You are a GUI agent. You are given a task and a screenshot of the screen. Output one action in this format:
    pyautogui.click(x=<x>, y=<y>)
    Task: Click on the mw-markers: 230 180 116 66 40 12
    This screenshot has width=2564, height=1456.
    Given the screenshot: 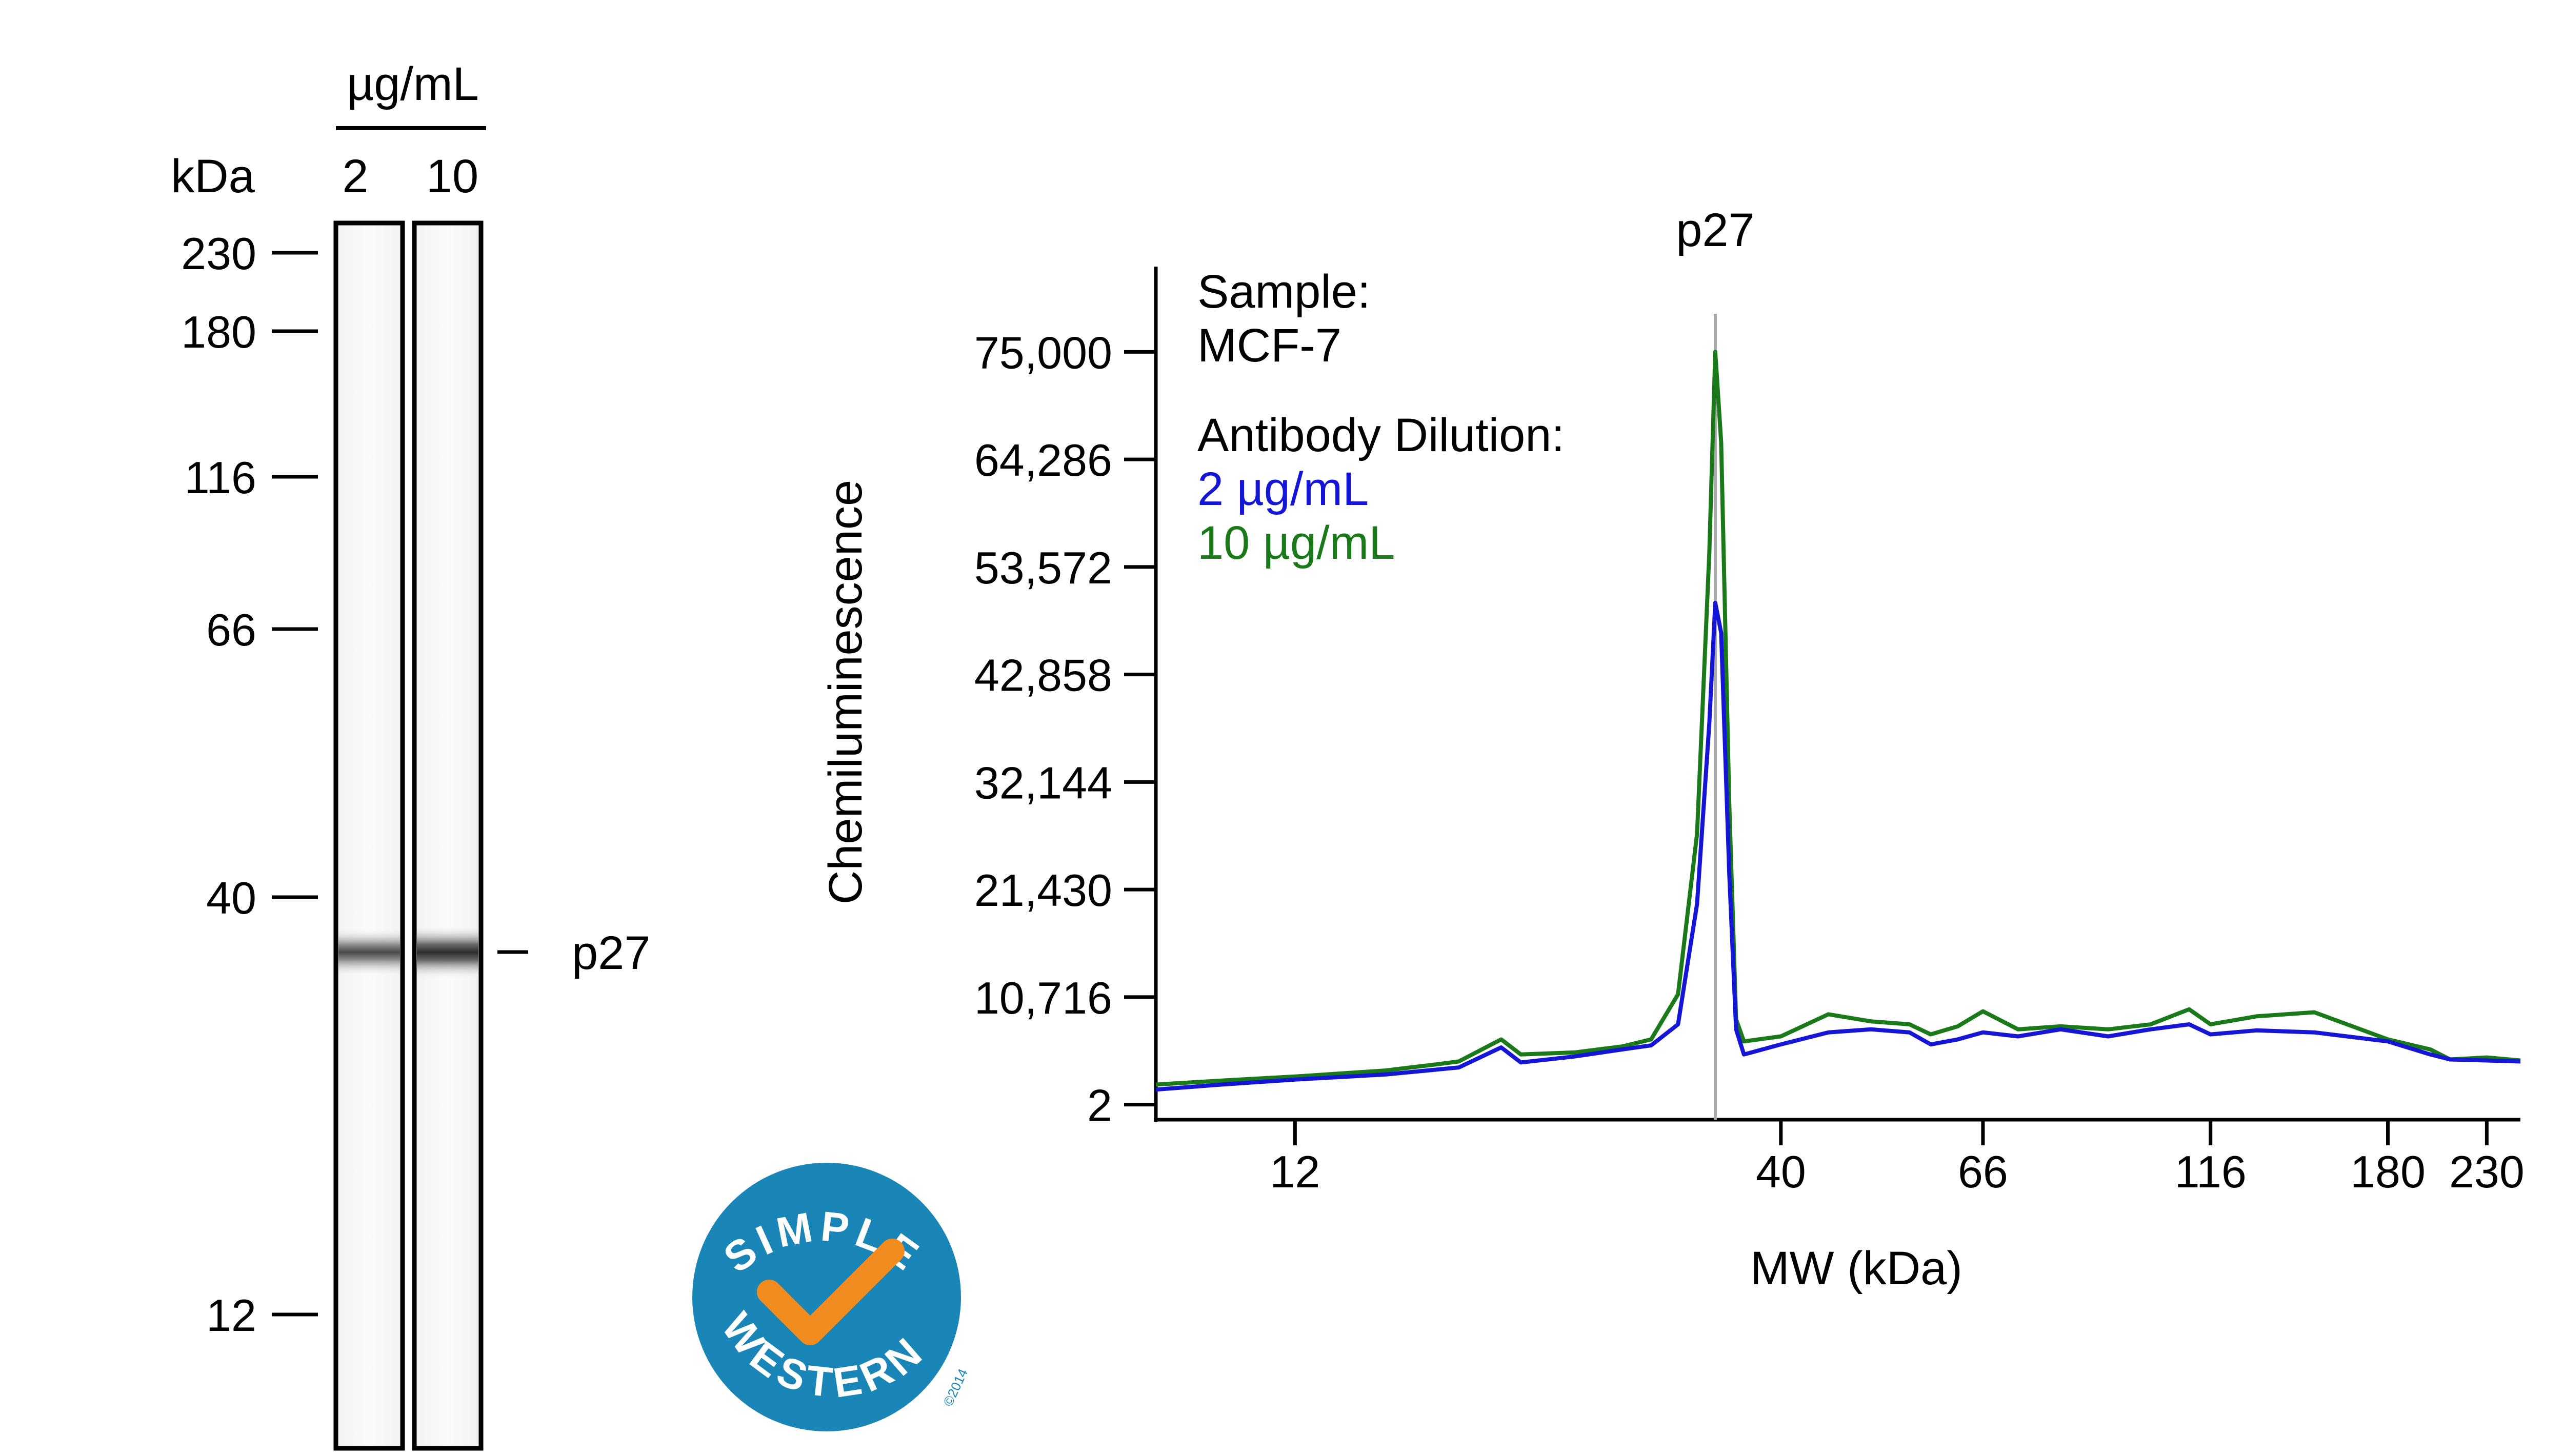 What is the action you would take?
    pyautogui.click(x=250, y=784)
    